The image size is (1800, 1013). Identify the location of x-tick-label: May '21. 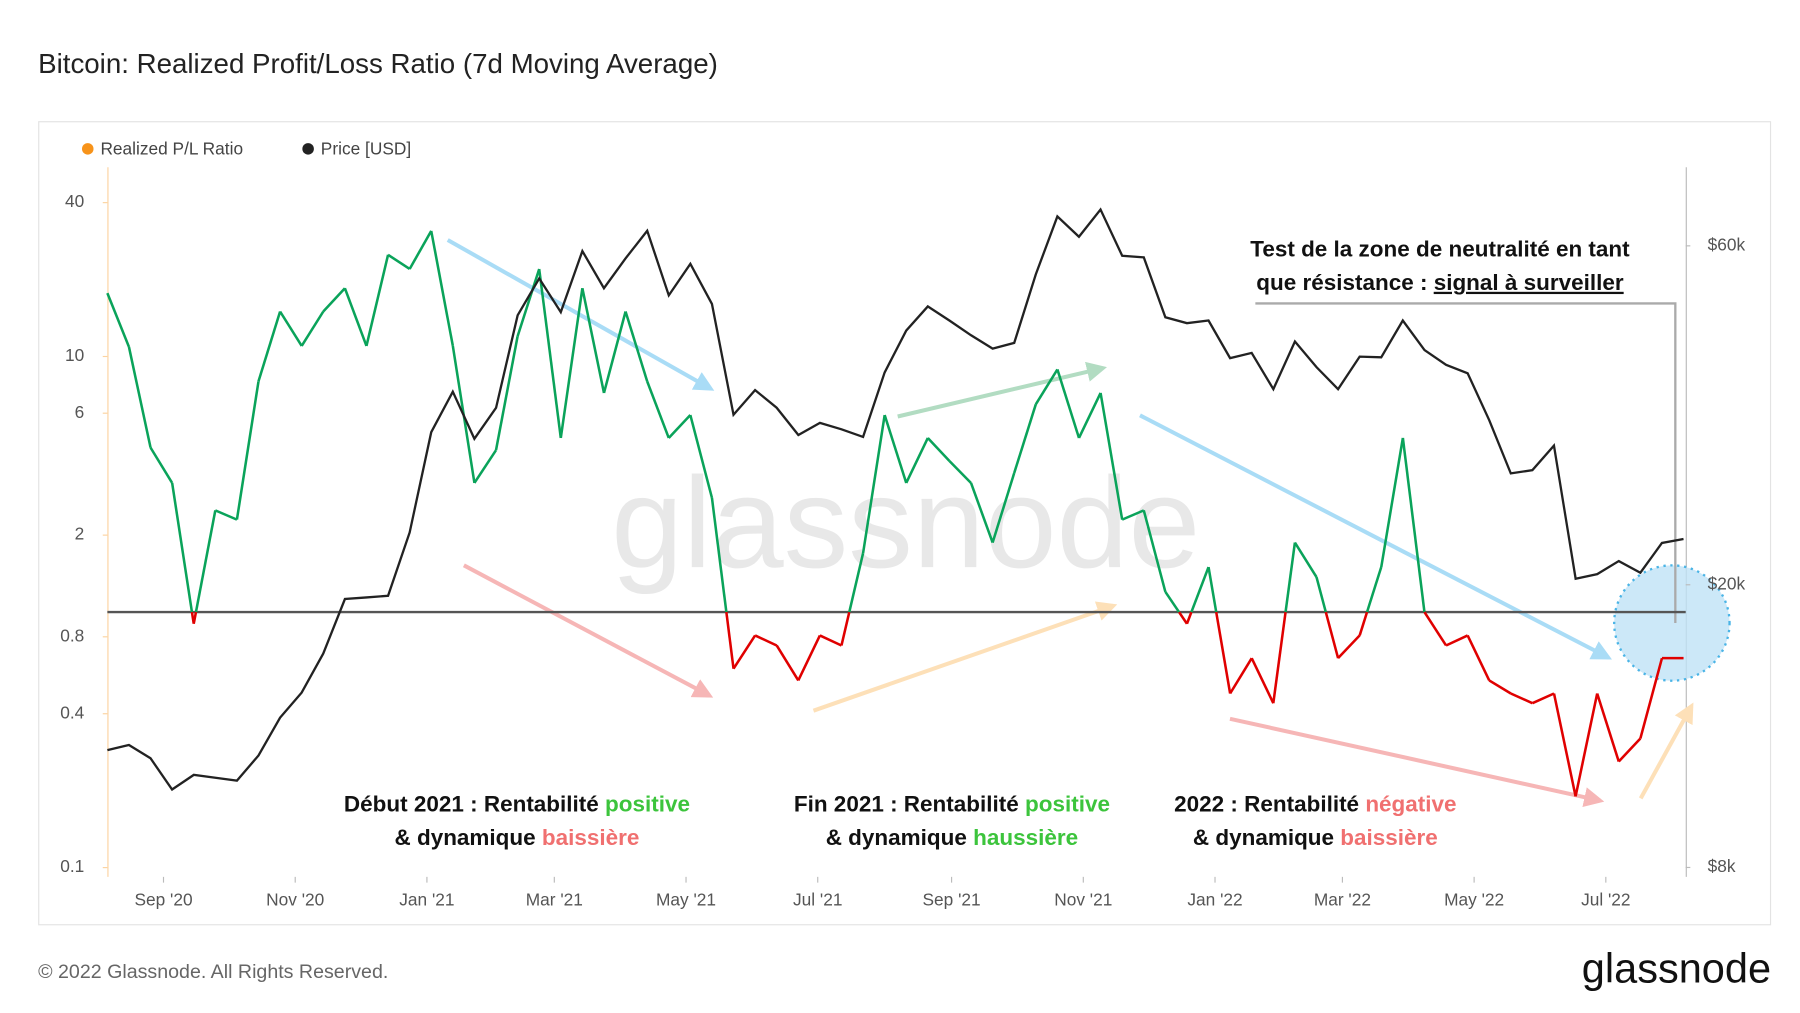
(686, 900).